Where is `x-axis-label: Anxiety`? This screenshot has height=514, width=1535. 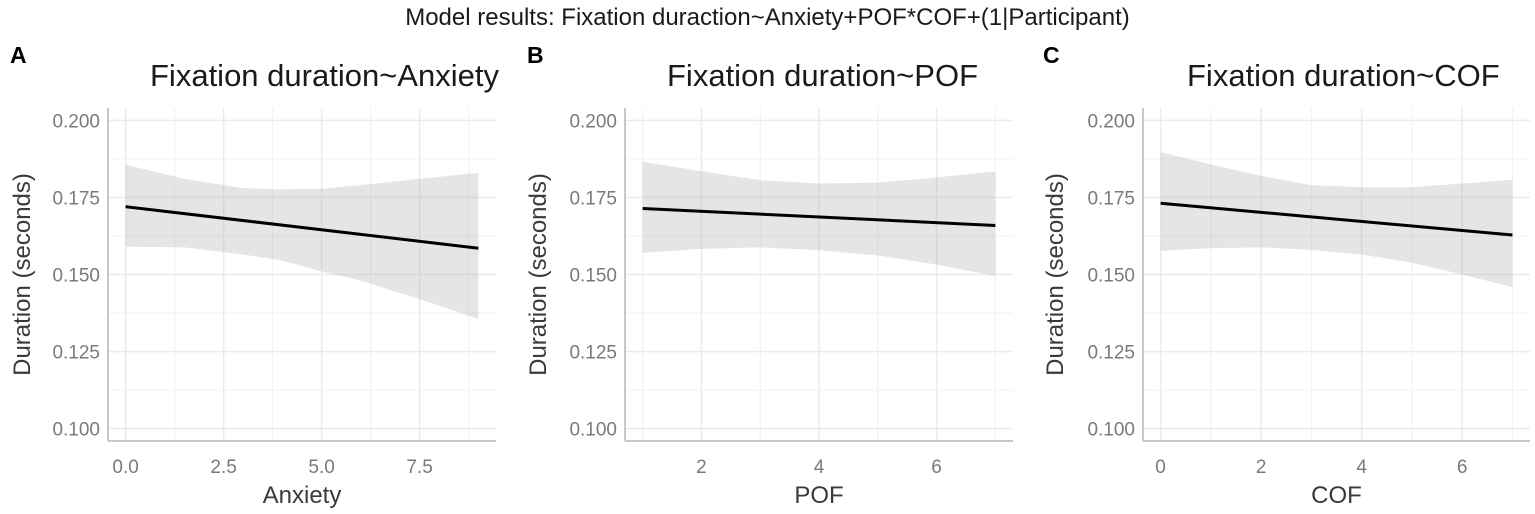 x-axis-label: Anxiety is located at coordinates (302, 495).